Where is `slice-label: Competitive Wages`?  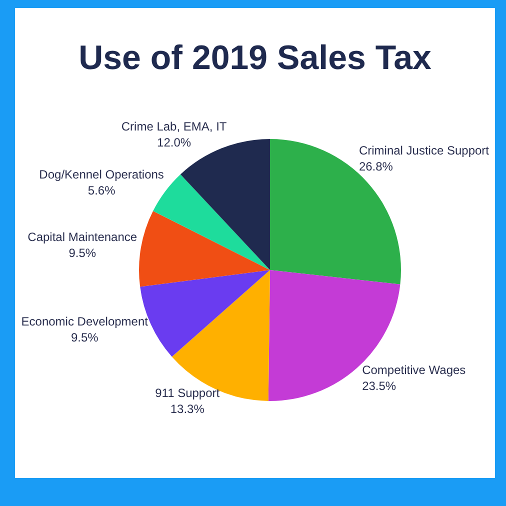
slice-label: Competitive Wages is located at coordinates (414, 369).